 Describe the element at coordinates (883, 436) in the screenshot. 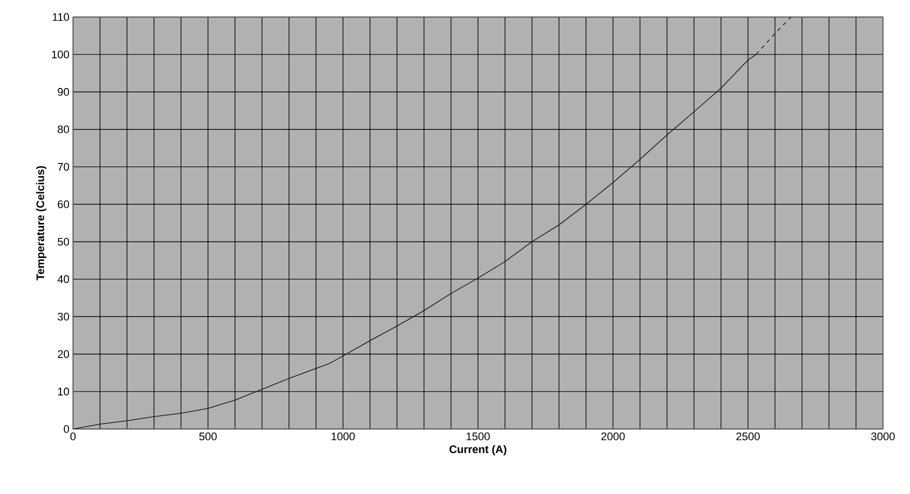

I see `x-tick-label: 3000` at that location.